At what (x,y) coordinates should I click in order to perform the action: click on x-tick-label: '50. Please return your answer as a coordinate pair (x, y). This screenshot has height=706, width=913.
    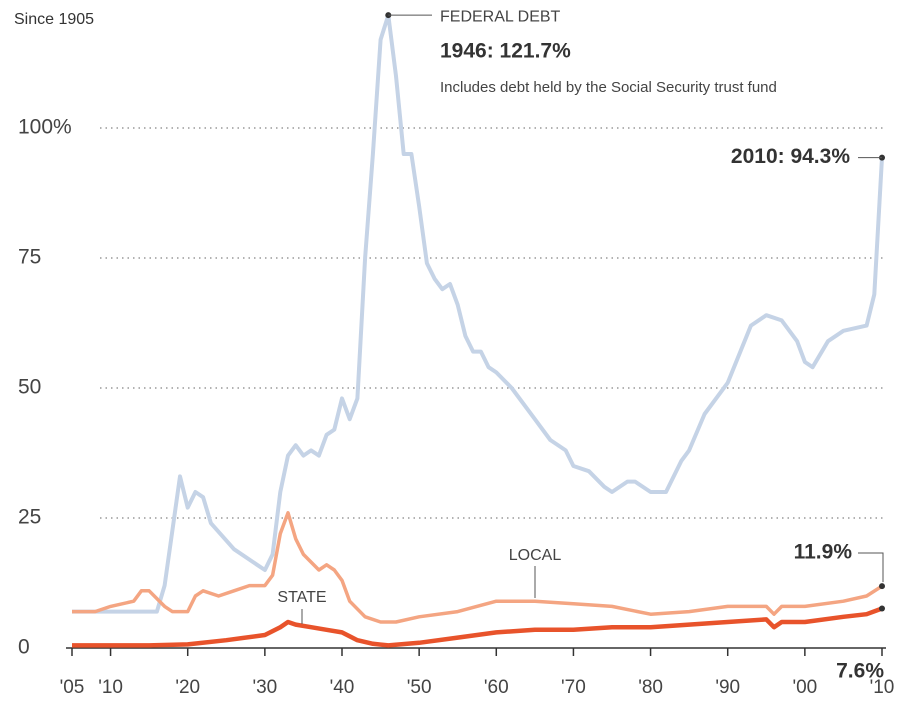
    Looking at the image, I should click on (419, 687).